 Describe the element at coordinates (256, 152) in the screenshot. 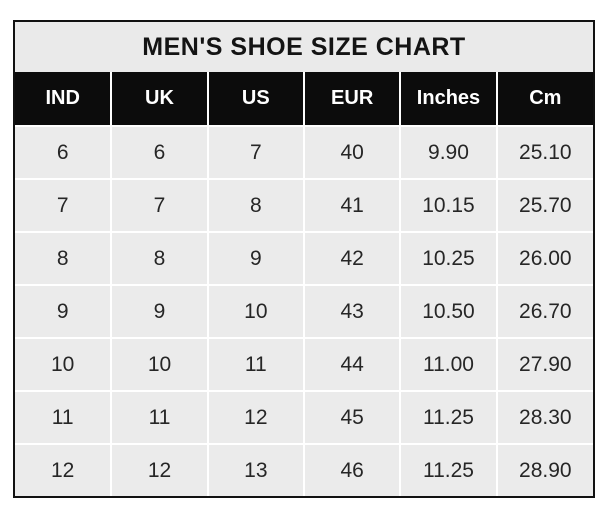

I see `cell-us: 7` at that location.